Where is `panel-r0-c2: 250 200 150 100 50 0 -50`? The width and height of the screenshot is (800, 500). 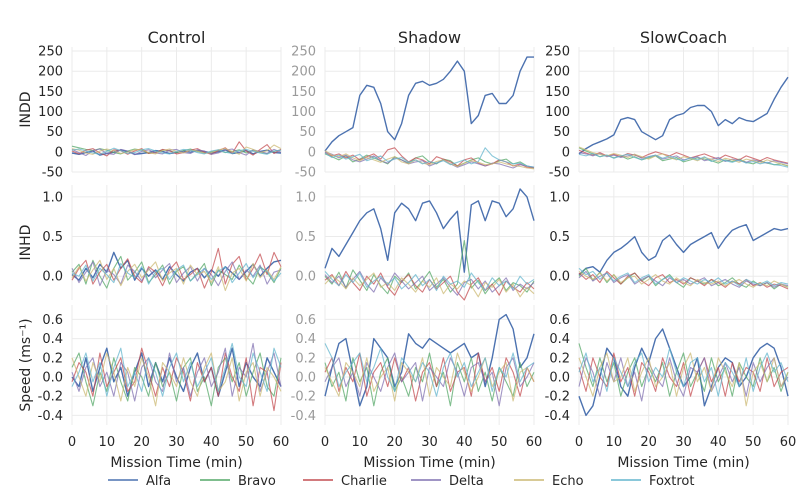
panel-r0-c2: 250 200 150 100 50 0 -50 is located at coordinates (667, 113).